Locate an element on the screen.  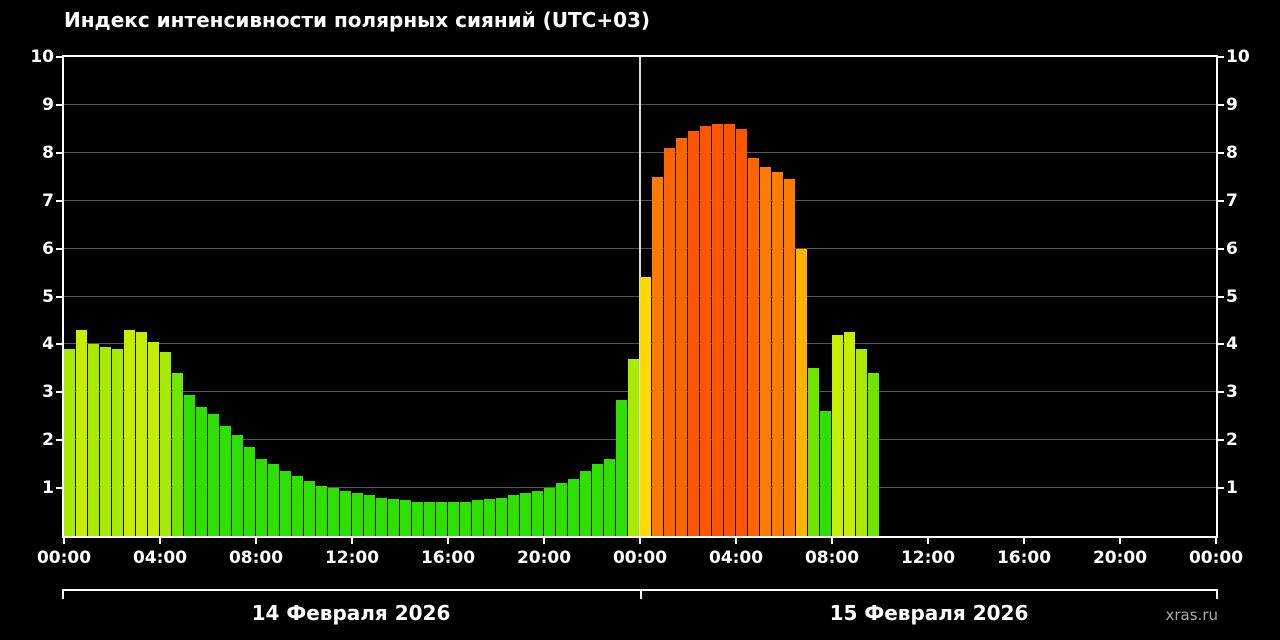
y-axis-label-right: 2 is located at coordinates (1232, 440).